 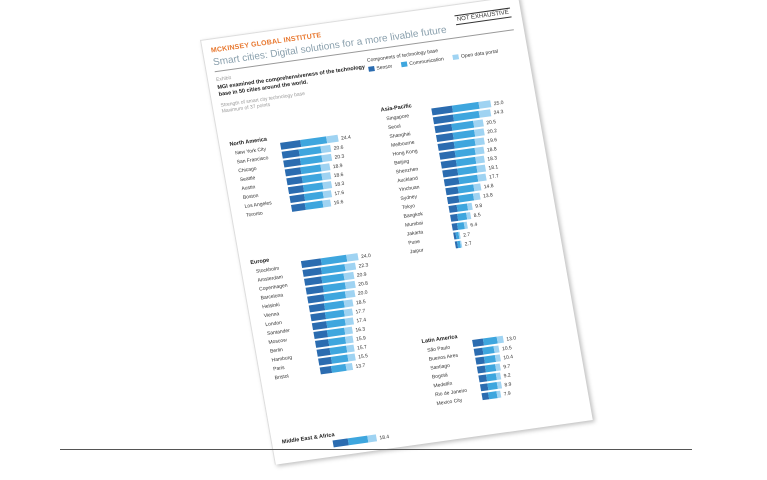 What do you see at coordinates (339, 184) in the screenshot?
I see `value-label-north-america-5: 18.3` at bounding box center [339, 184].